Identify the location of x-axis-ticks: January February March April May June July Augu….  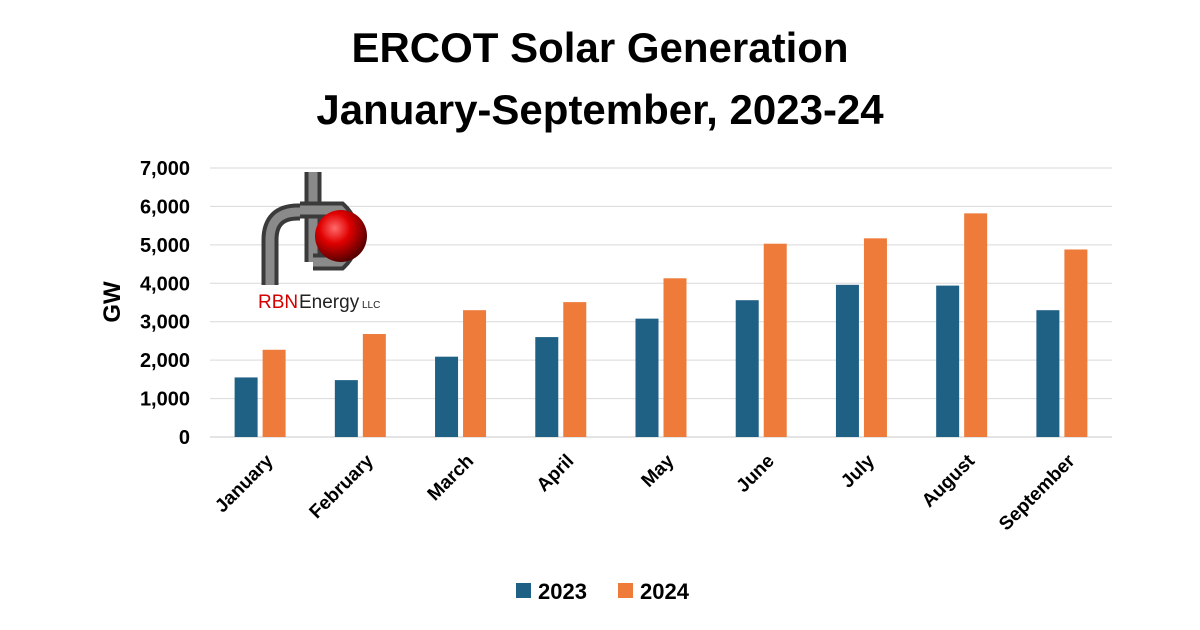
(645, 492).